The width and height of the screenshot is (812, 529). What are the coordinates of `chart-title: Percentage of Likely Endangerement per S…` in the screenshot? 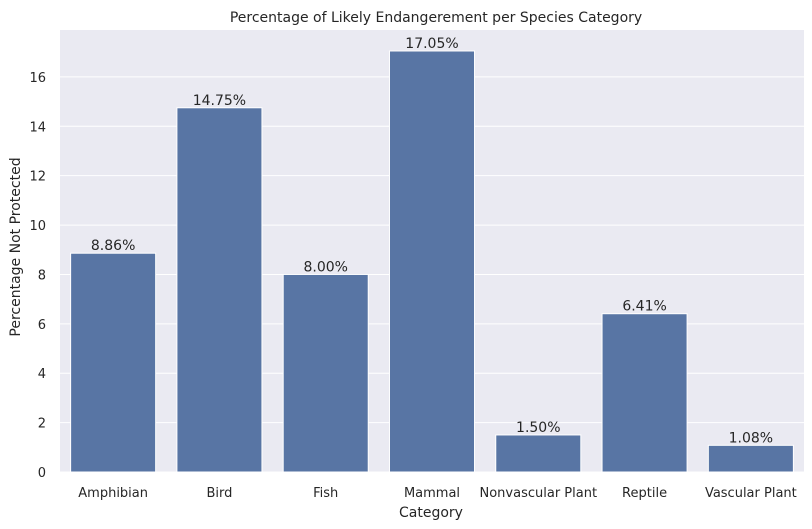 It's located at (436, 18).